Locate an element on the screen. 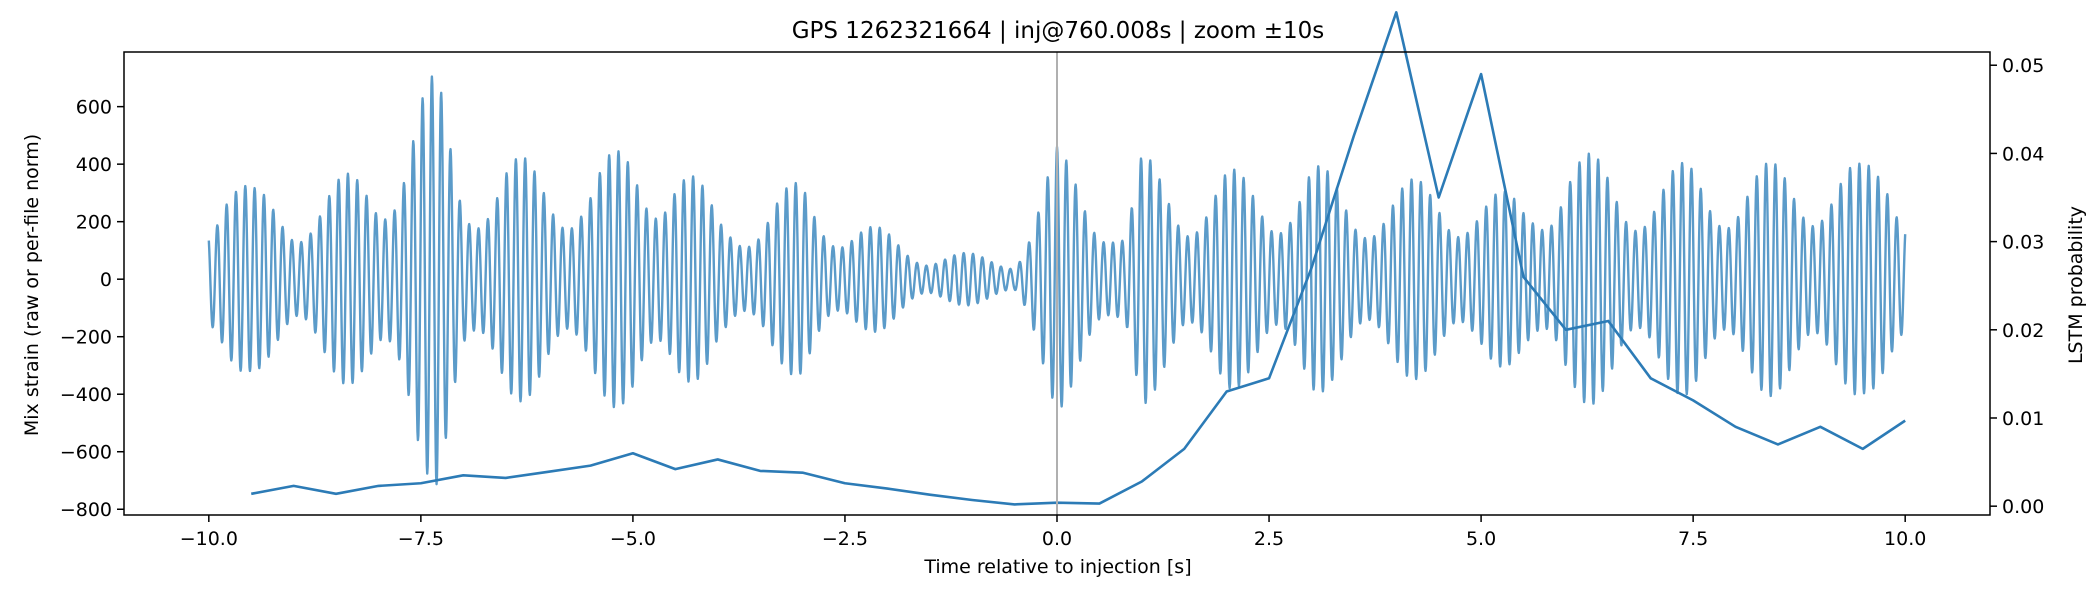 The width and height of the screenshot is (2100, 600). x-tick-label: 7.5 is located at coordinates (1693, 539).